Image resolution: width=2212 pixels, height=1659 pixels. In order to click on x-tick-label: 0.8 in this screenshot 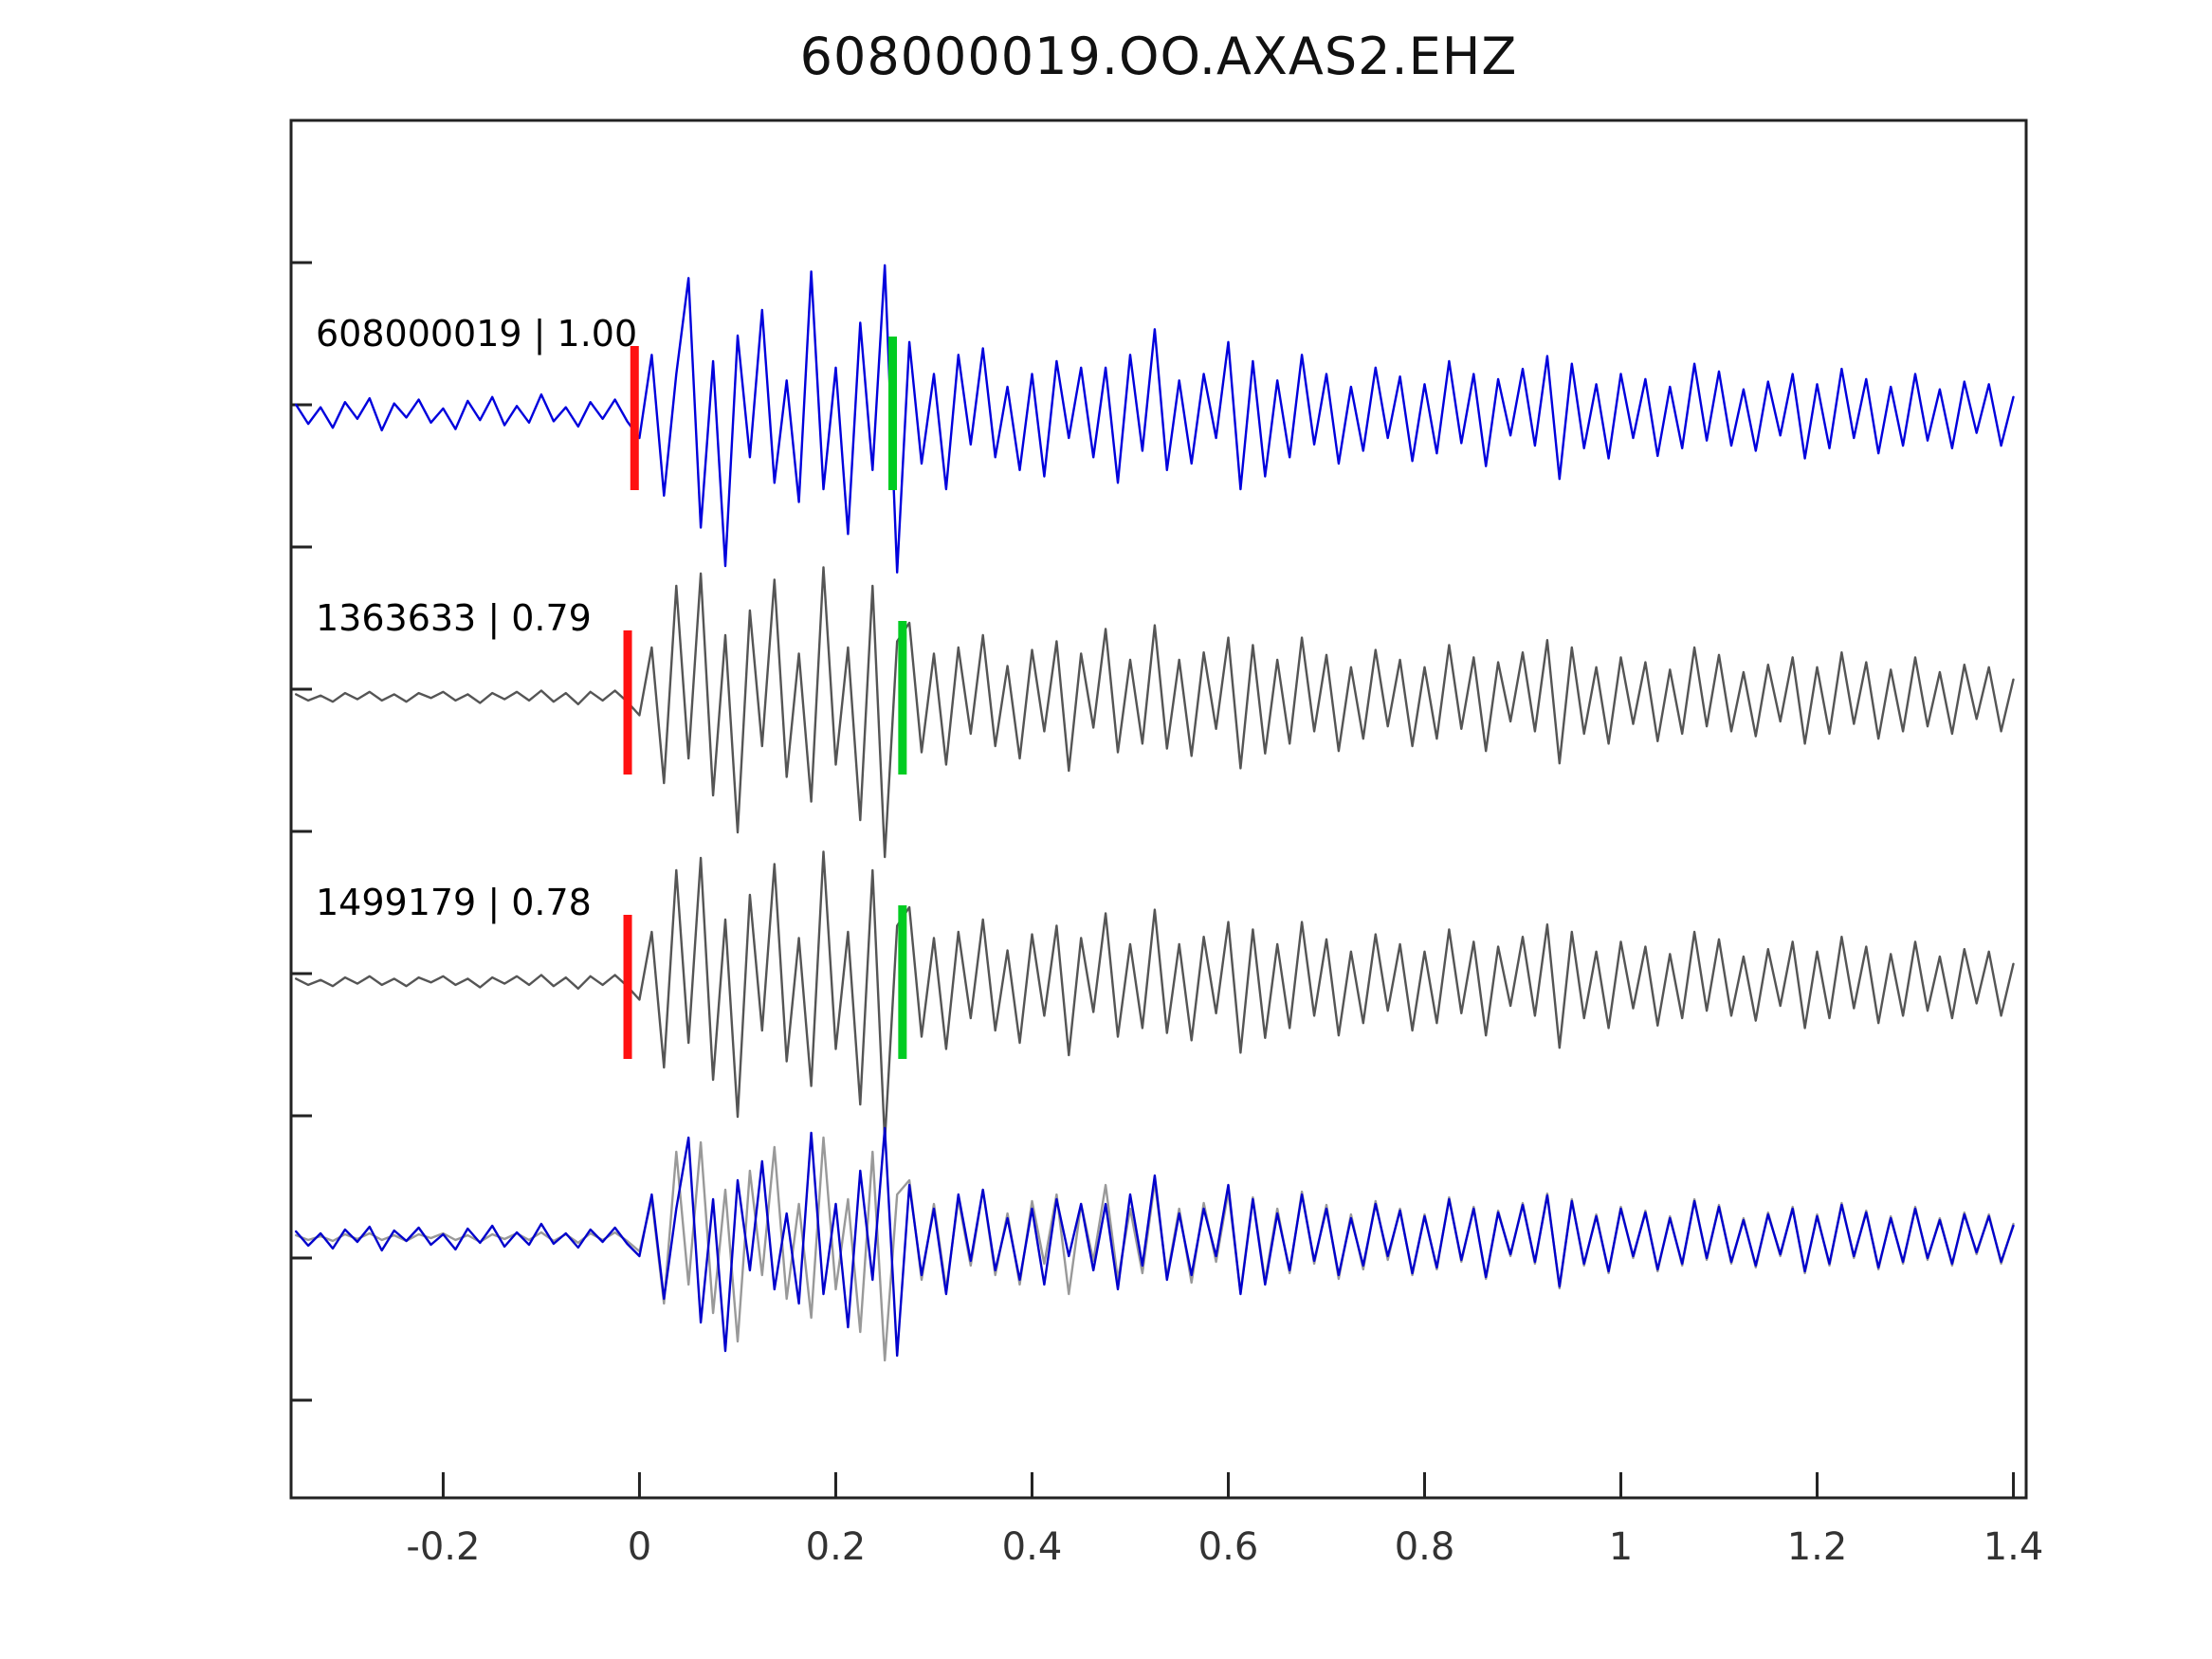, I will do `click(1425, 1547)`.